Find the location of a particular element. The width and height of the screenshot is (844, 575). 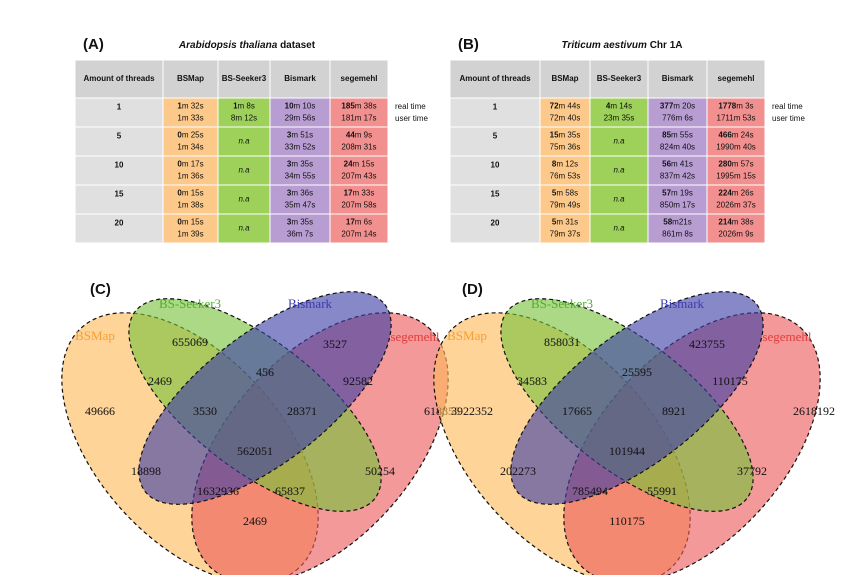

real-rest: m 36s is located at coordinates (302, 193).